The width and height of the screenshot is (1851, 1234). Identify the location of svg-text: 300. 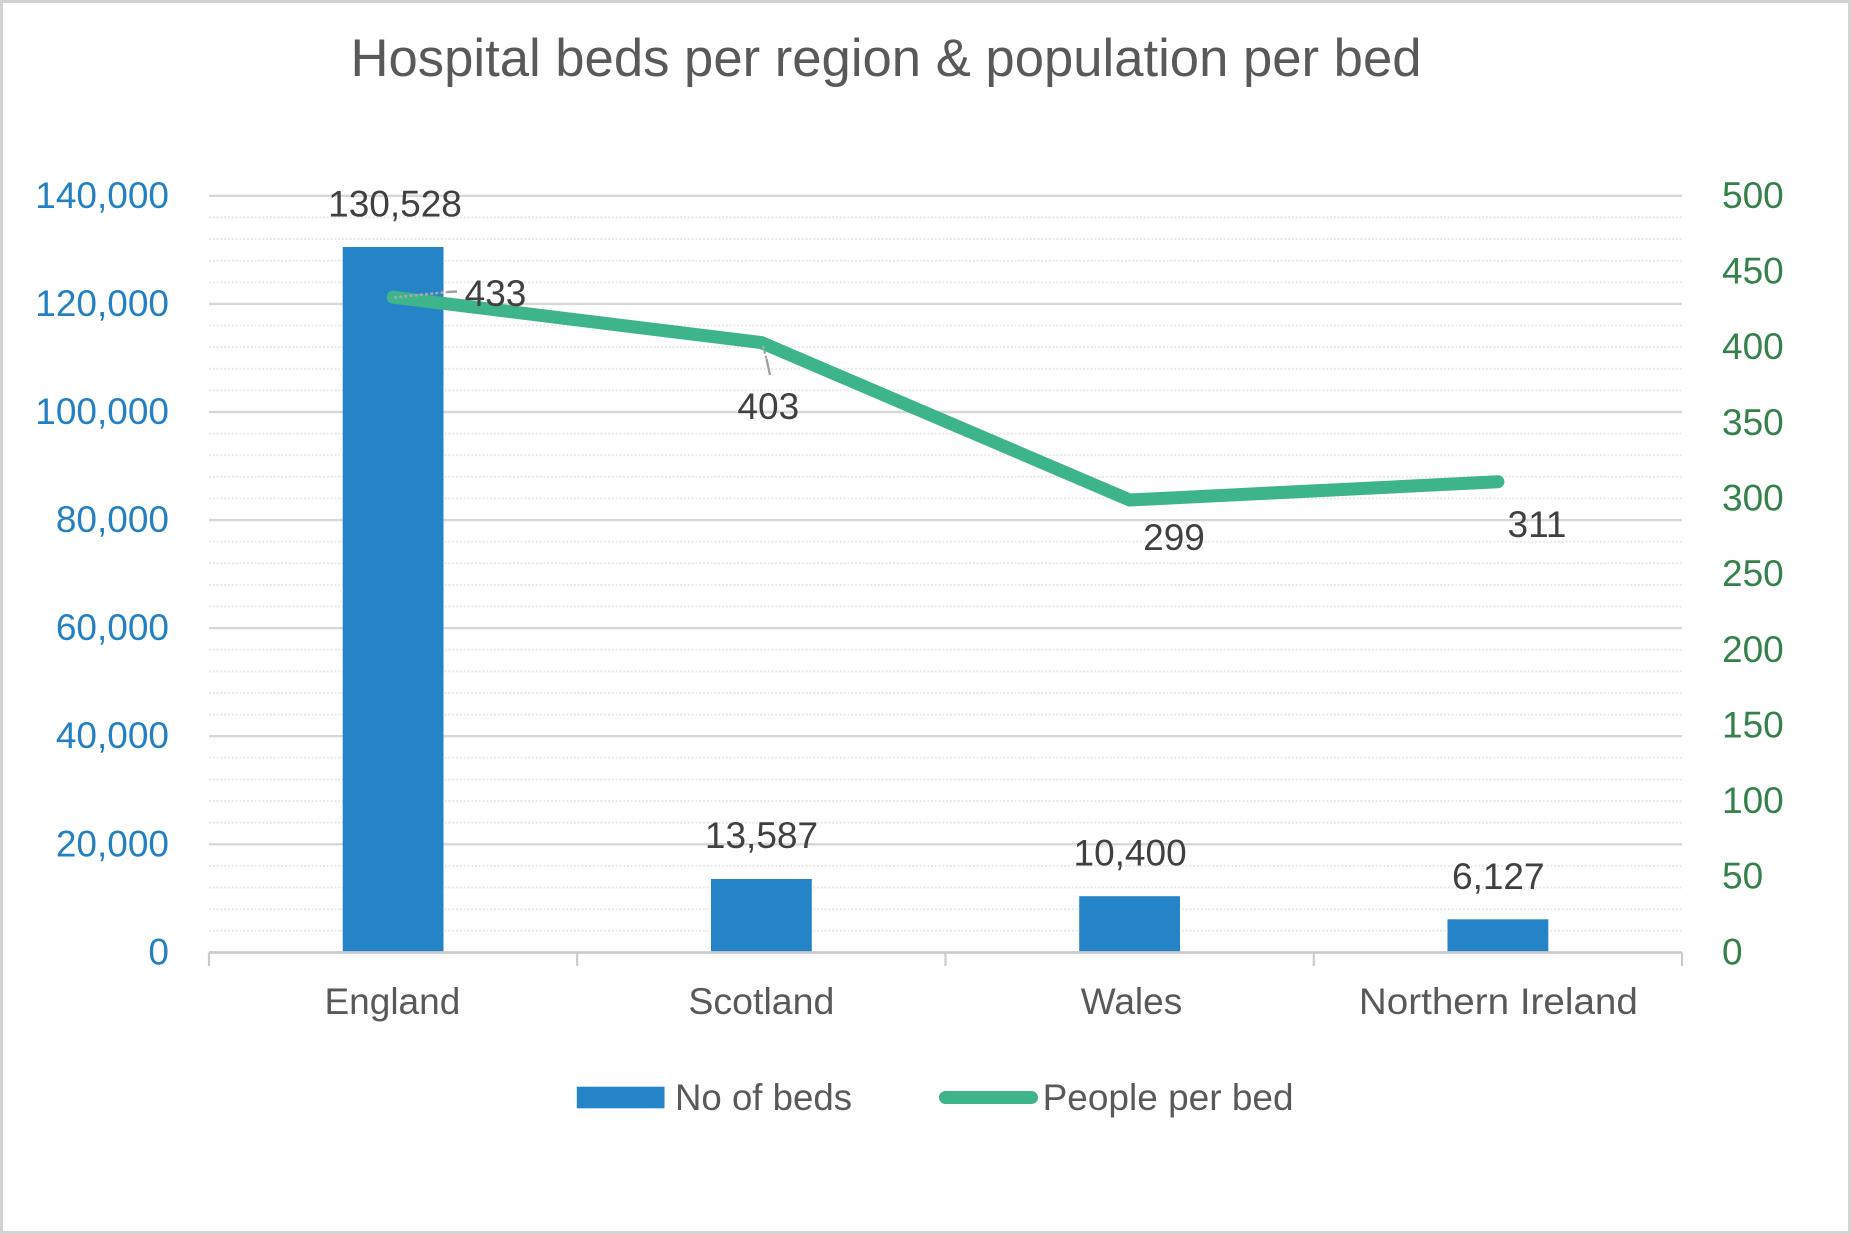
(1753, 498).